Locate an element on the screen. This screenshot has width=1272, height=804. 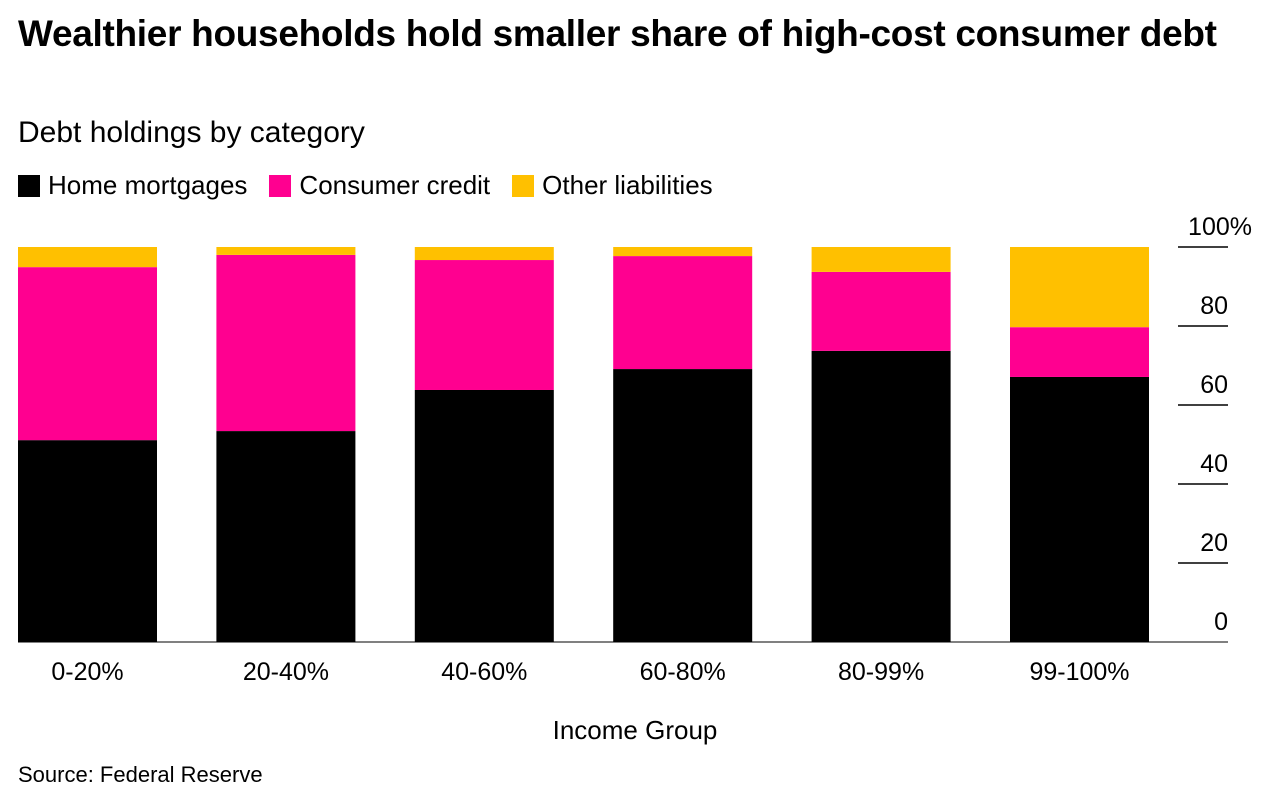
x-axis-title: Income Group is located at coordinates (635, 730).